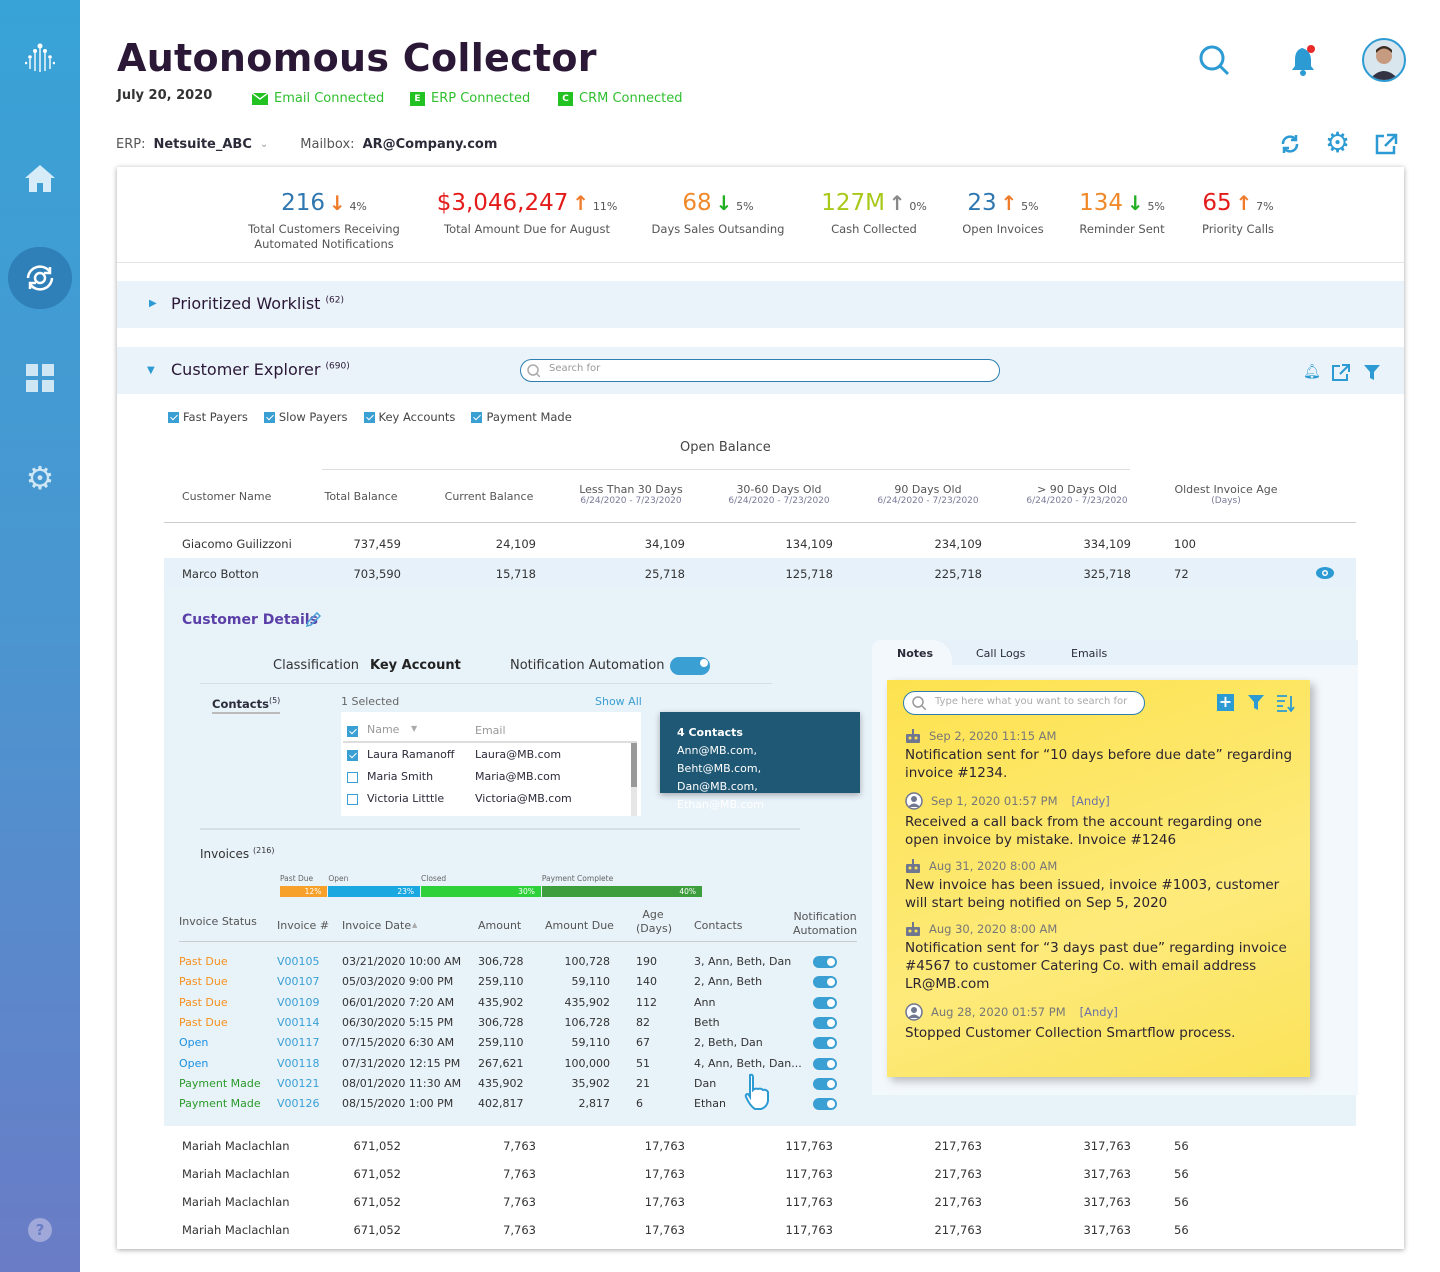 This screenshot has height=1272, width=1440. I want to click on show-all-link: Show All, so click(618, 701).